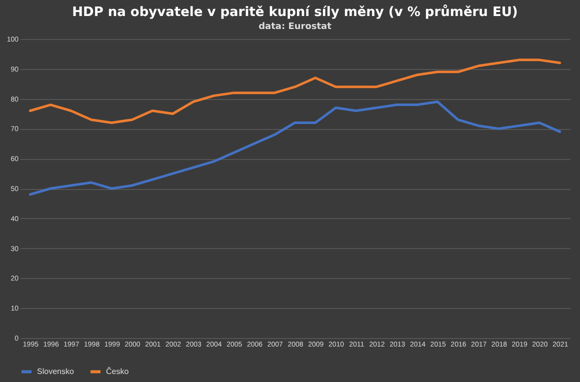  I want to click on legend-label: Česko, so click(118, 371).